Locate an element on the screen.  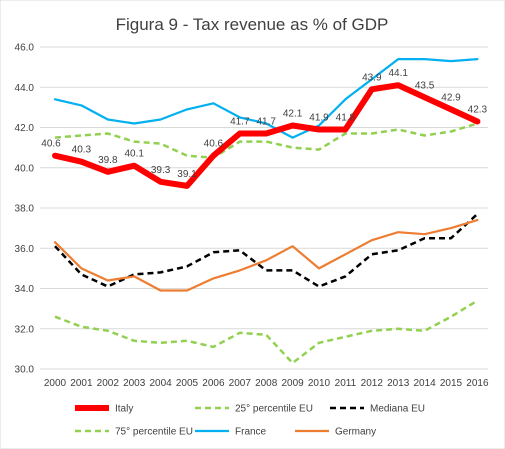
x-tick-label: 2013 is located at coordinates (398, 383).